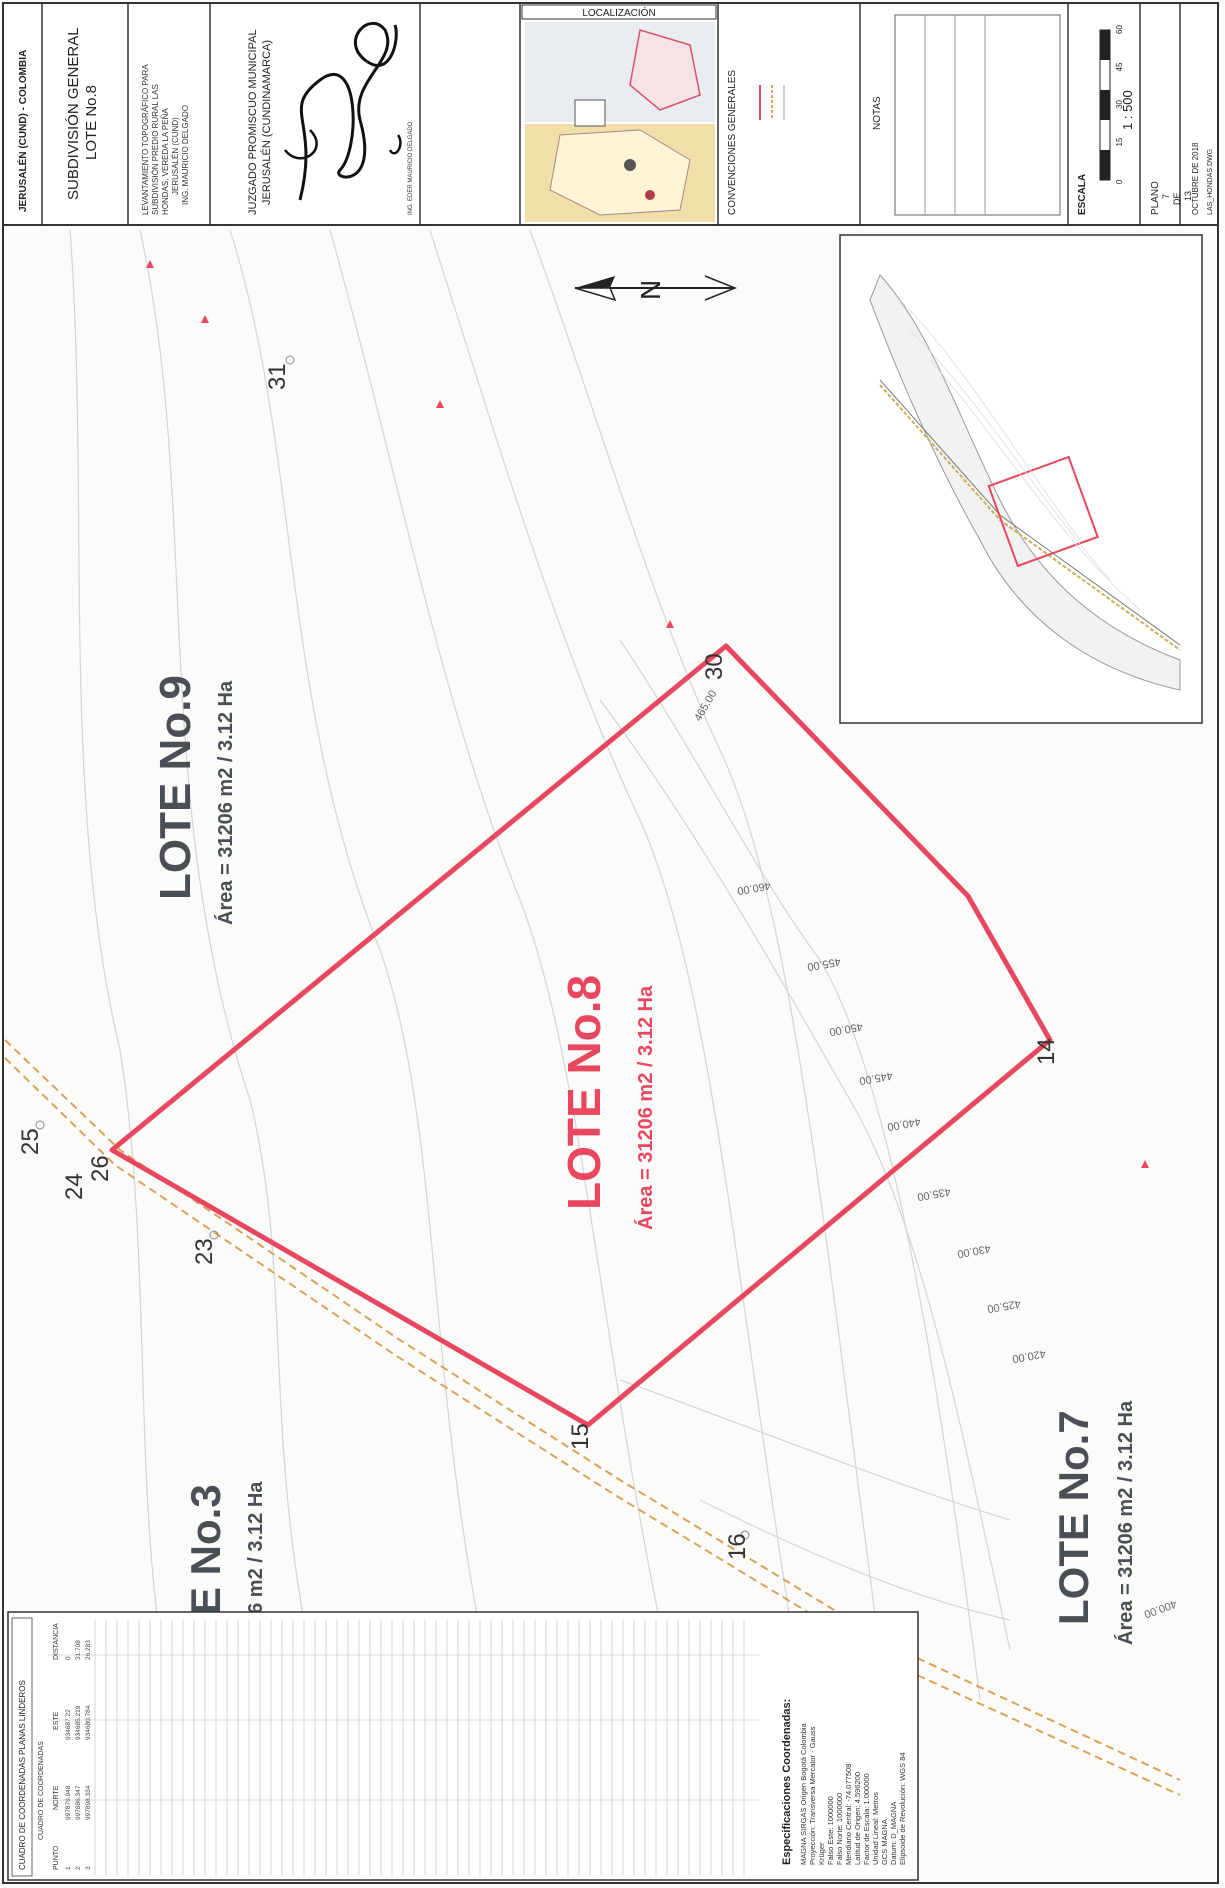 This screenshot has height=1888, width=1225. Describe the element at coordinates (830, 1830) in the screenshot. I see `specs-line: Falso Este: 1000000` at that location.